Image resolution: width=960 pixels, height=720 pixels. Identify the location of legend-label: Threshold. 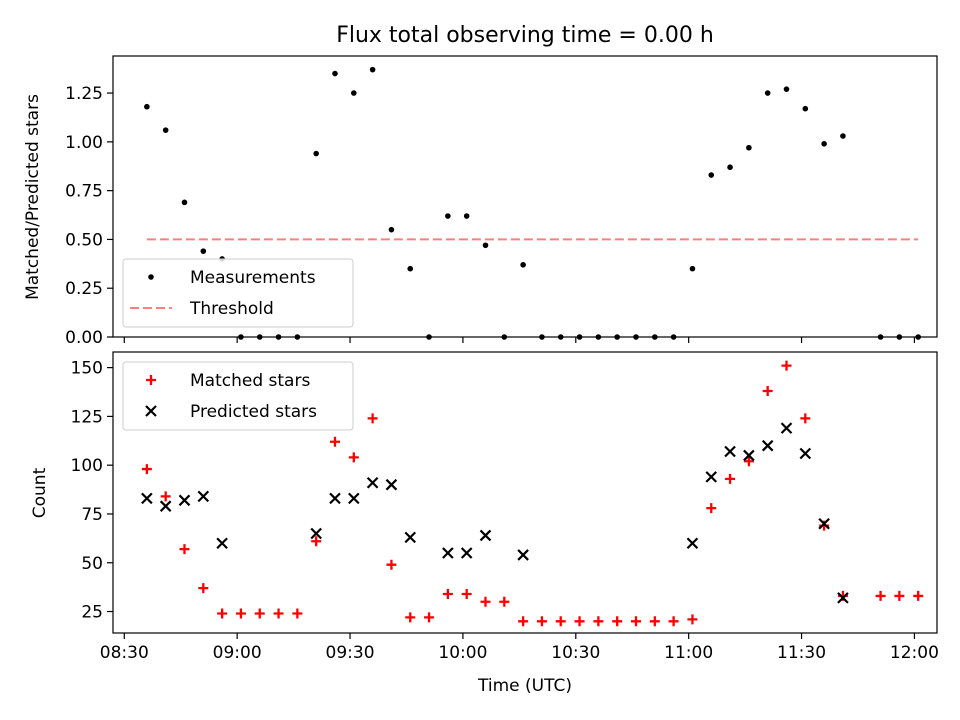
(231, 309).